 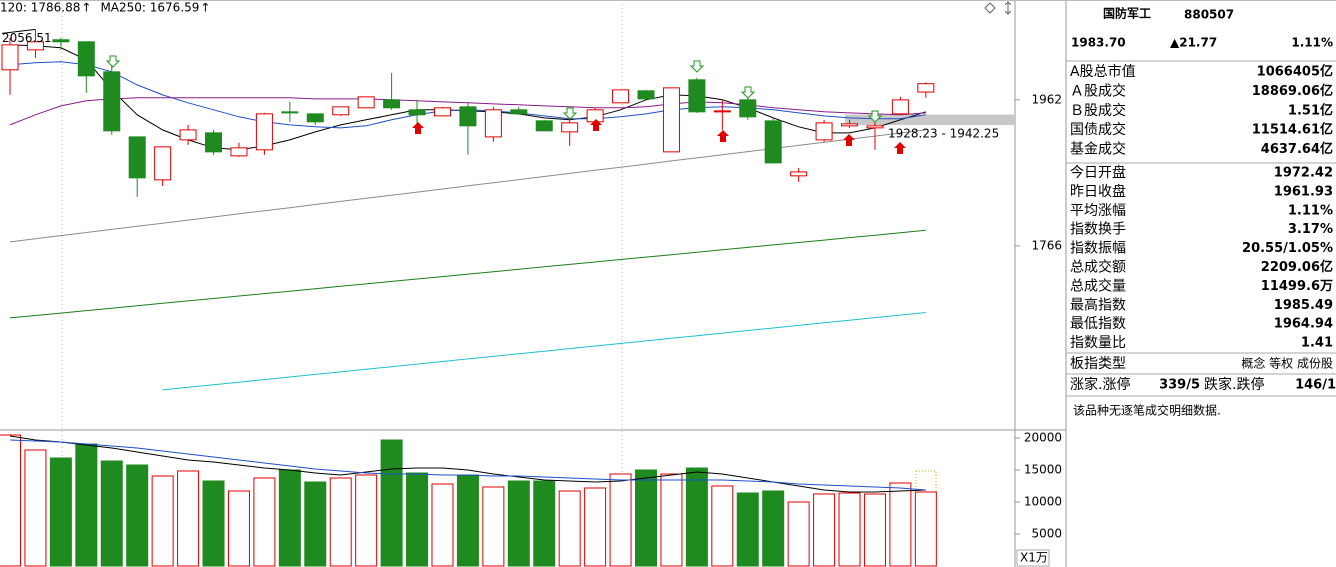 What do you see at coordinates (1303, 173) in the screenshot?
I see `row-value: 1972.42` at bounding box center [1303, 173].